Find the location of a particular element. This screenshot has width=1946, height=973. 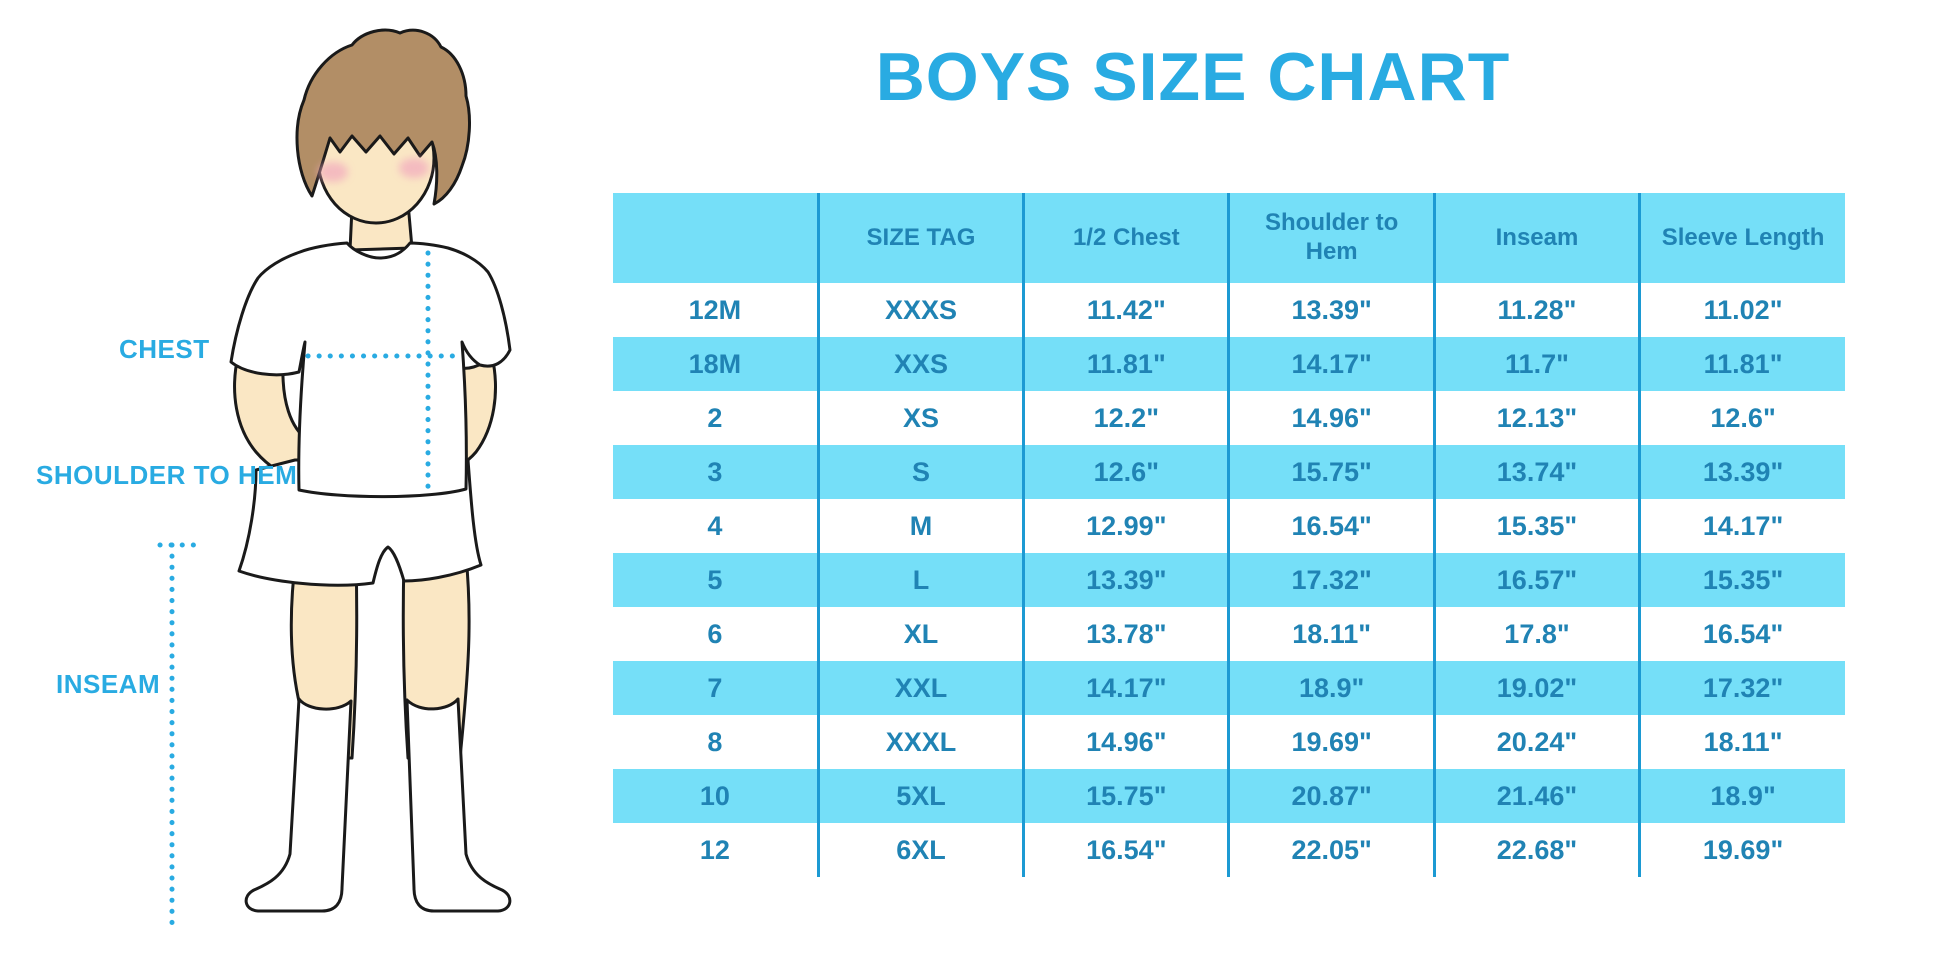

table-cell: 20.24" is located at coordinates (1536, 742).